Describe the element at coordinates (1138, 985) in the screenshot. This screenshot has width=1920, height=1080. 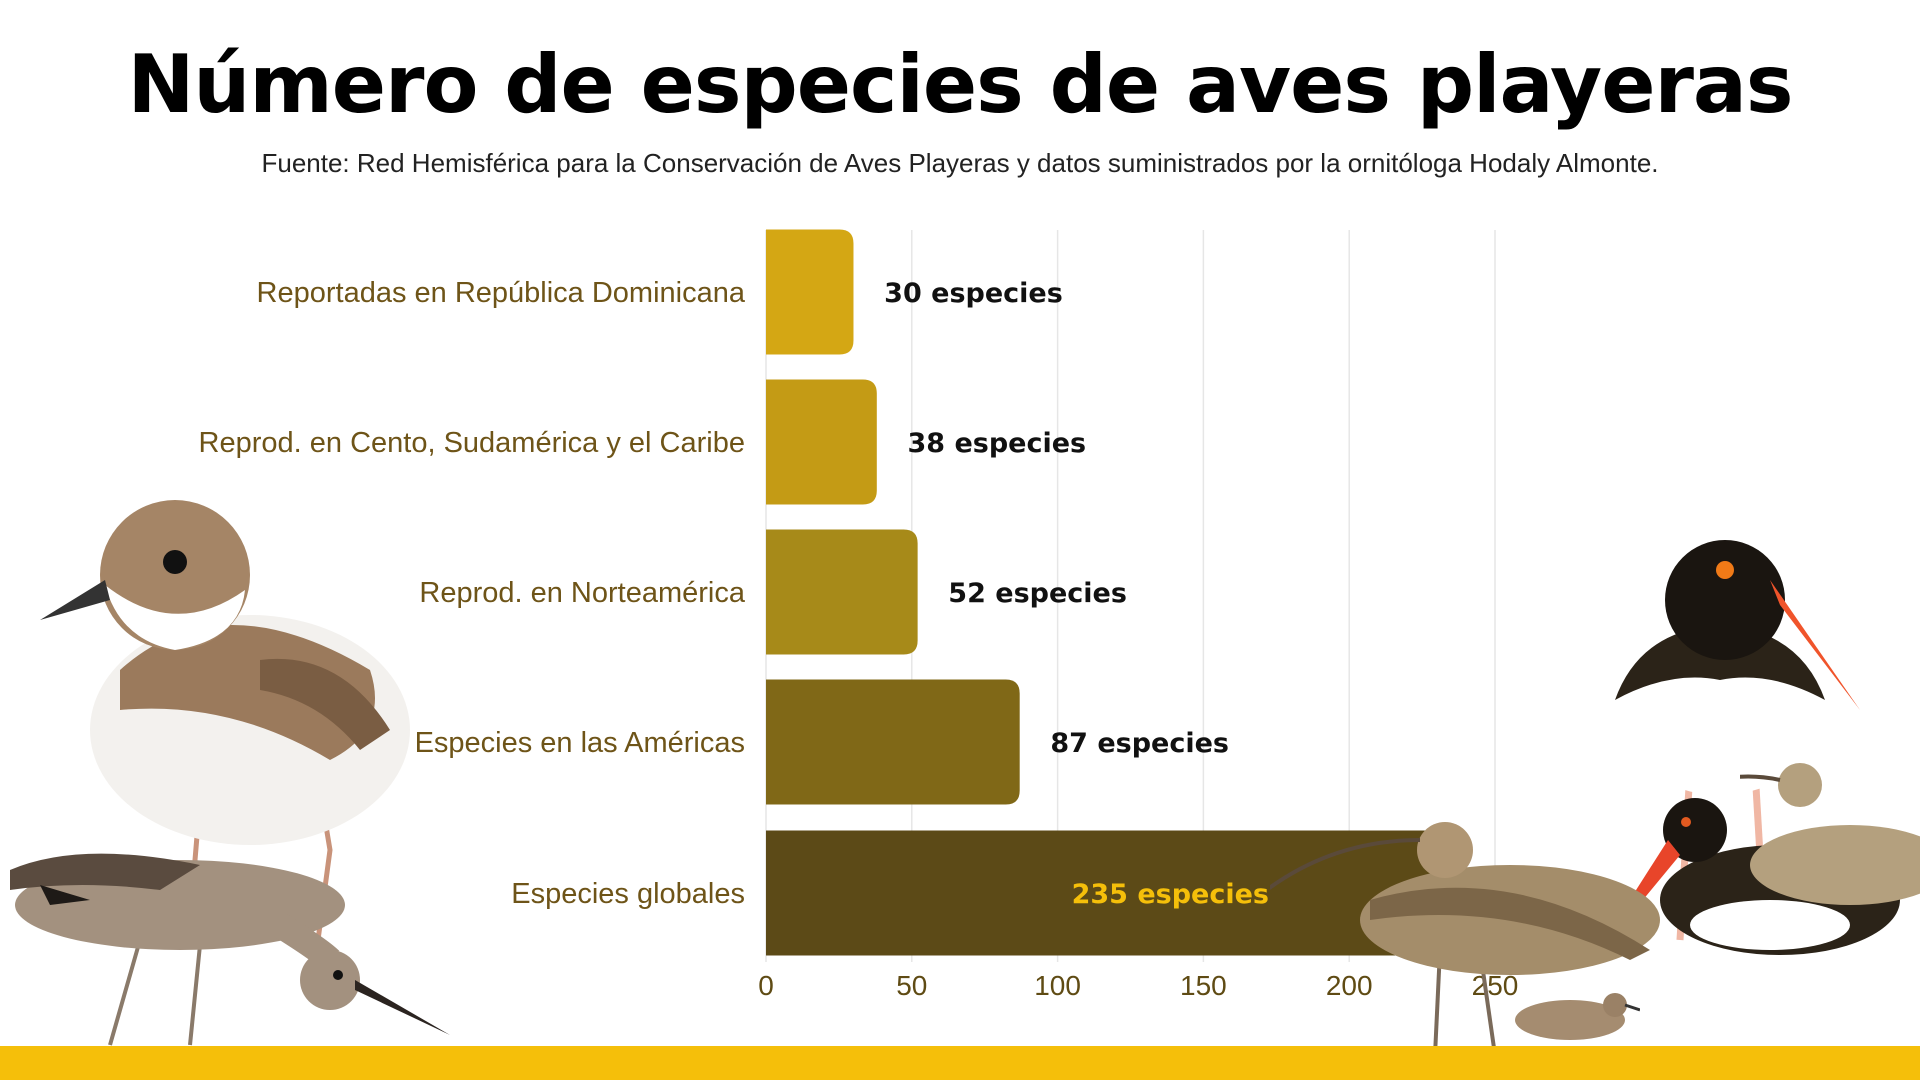
I see `x-axis-ticks: 0 50 100 150 200 250` at that location.